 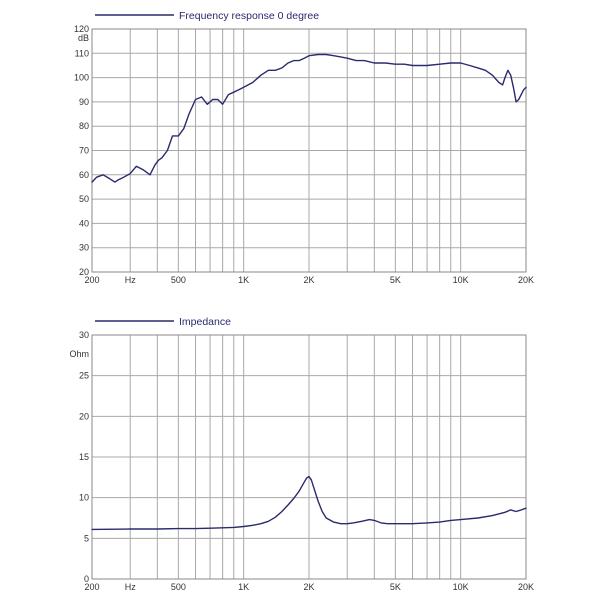 What do you see at coordinates (79, 354) in the screenshot?
I see `y-unit-label: Ohm` at bounding box center [79, 354].